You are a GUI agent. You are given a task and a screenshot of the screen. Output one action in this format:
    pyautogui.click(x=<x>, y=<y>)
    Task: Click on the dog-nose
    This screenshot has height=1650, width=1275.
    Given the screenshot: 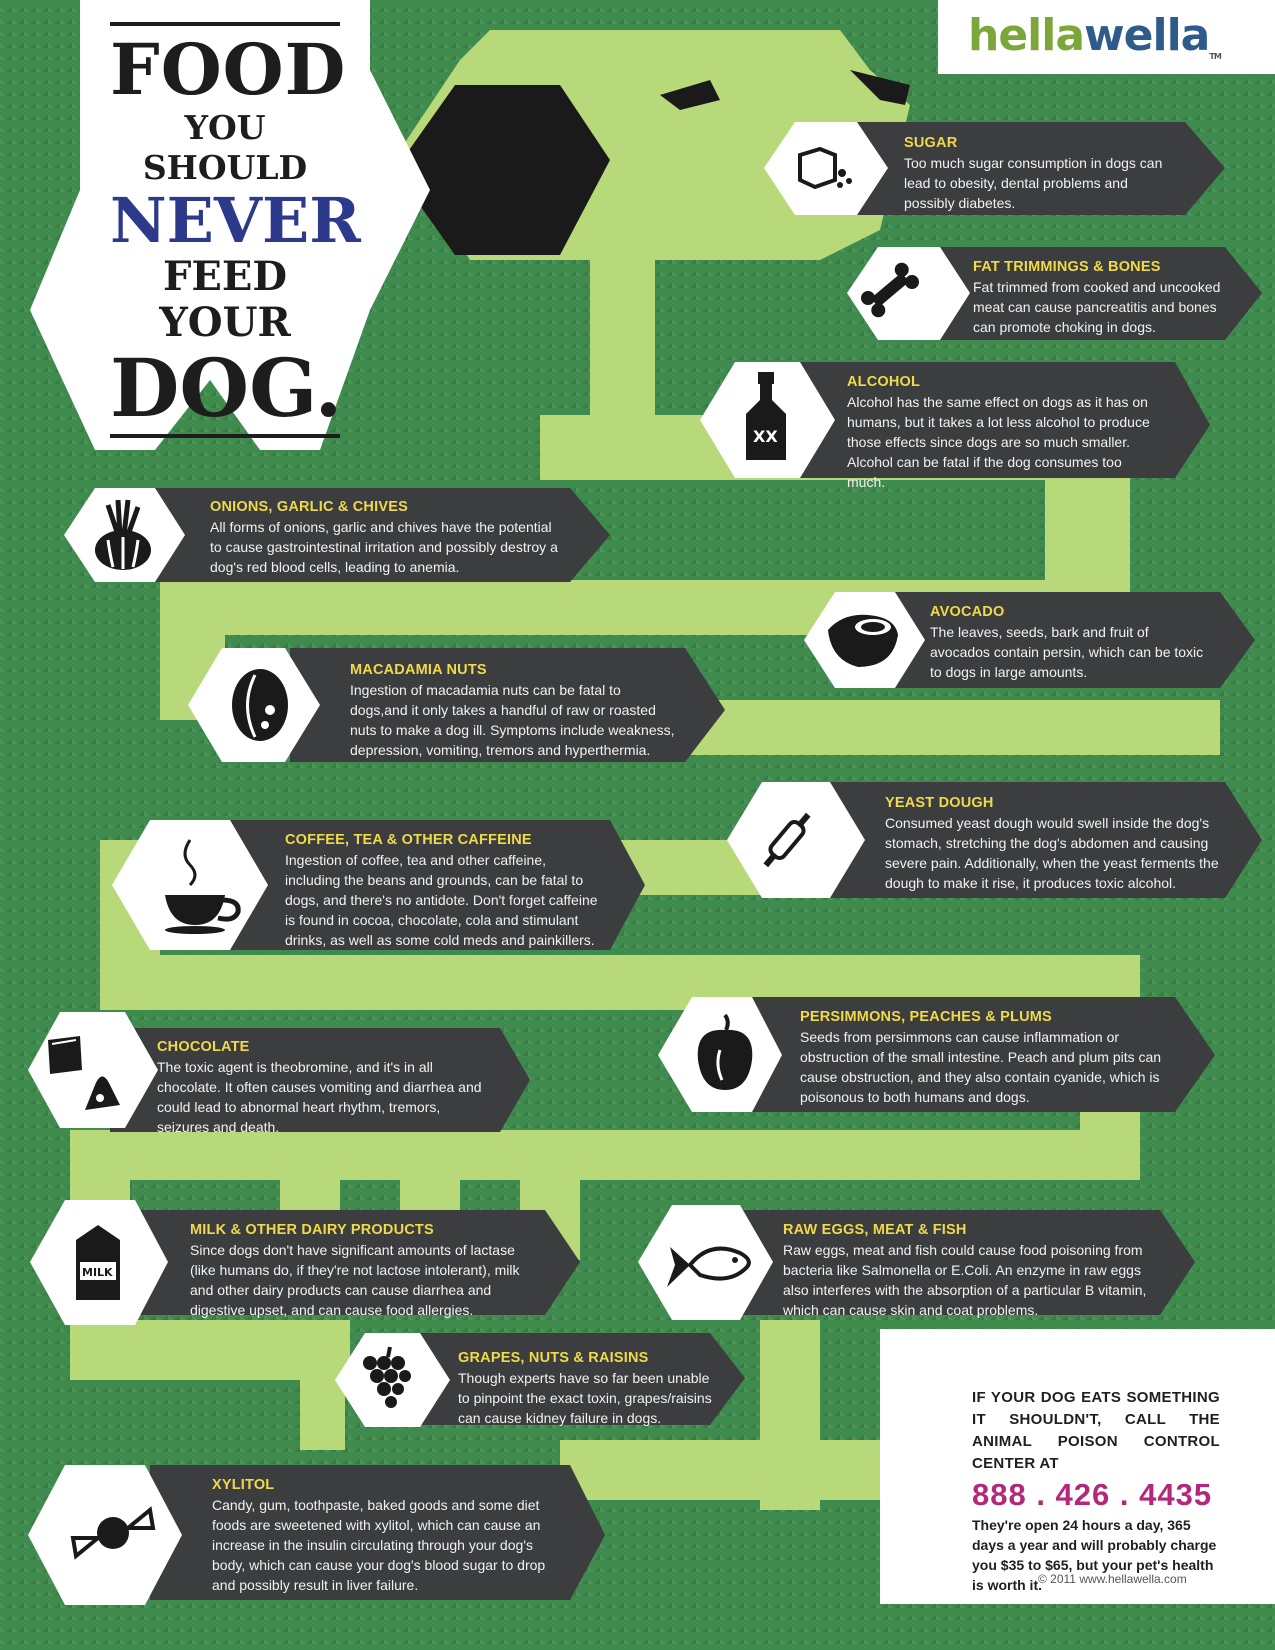 What is the action you would take?
    pyautogui.click(x=880, y=87)
    